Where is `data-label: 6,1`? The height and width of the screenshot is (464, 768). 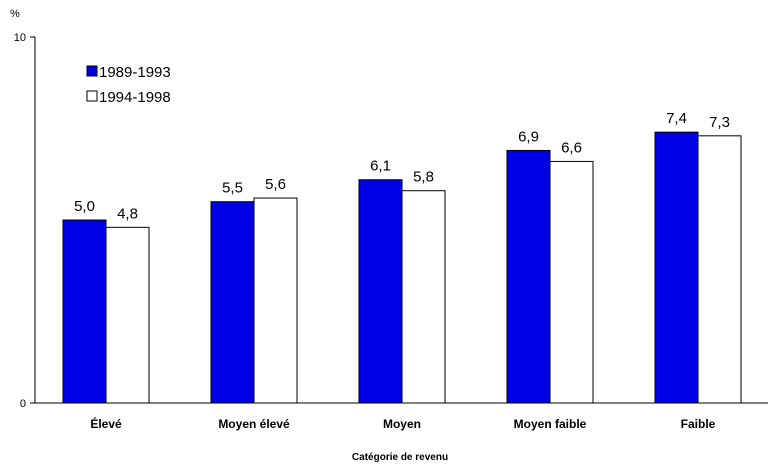 data-label: 6,1 is located at coordinates (380, 166).